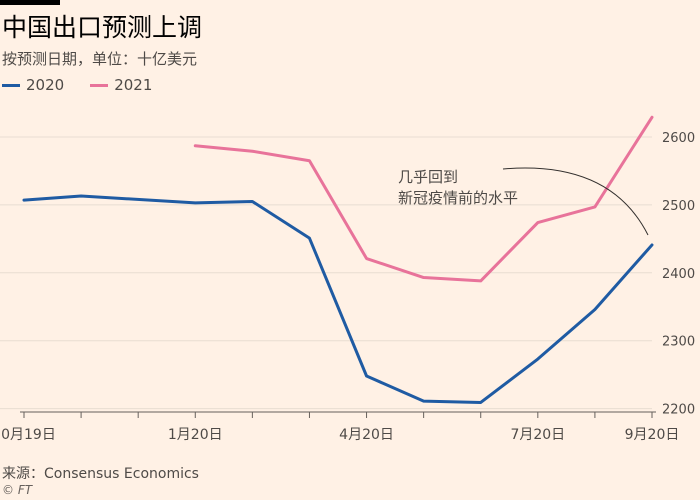  What do you see at coordinates (678, 274) in the screenshot?
I see `y-tick-label-2400: 2400` at bounding box center [678, 274].